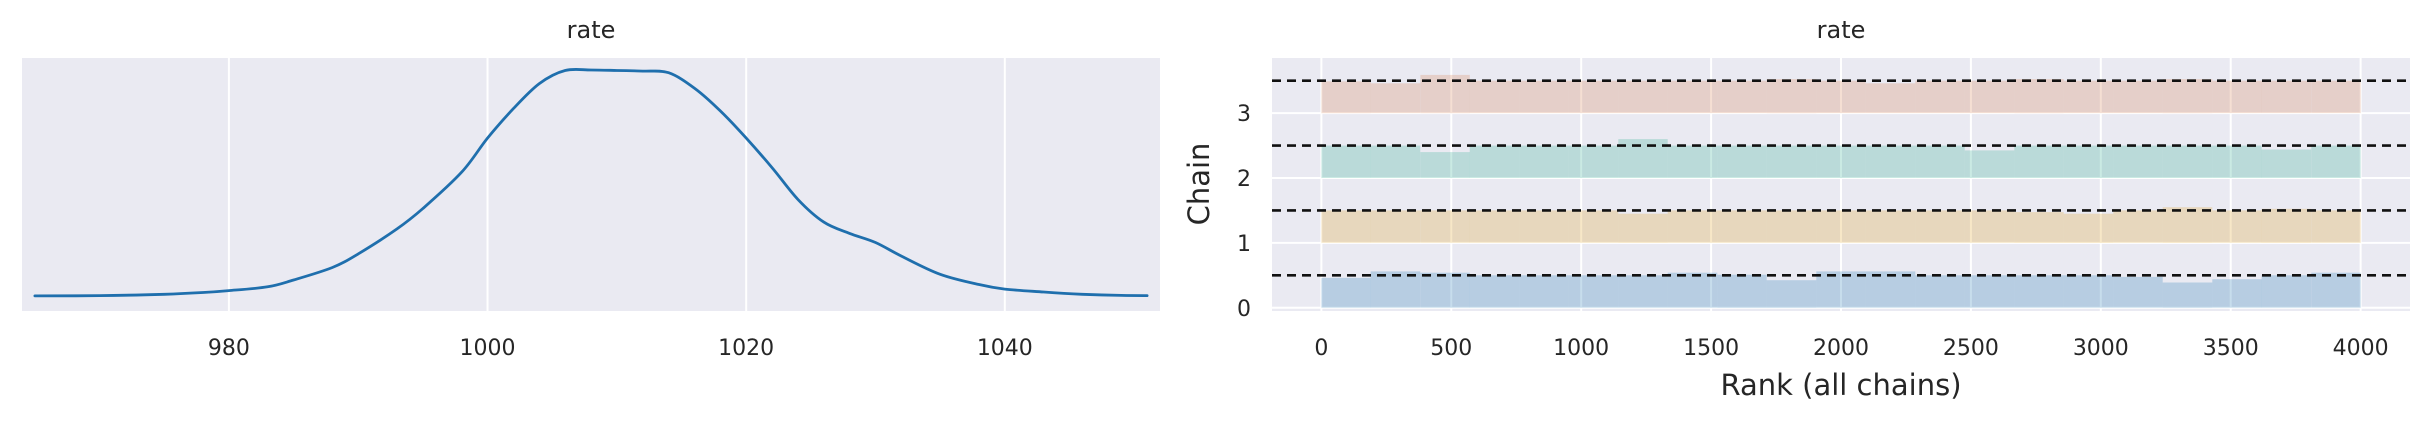 This screenshot has width=2423, height=423. I want to click on rank-x-tick-label: 2500, so click(1971, 348).